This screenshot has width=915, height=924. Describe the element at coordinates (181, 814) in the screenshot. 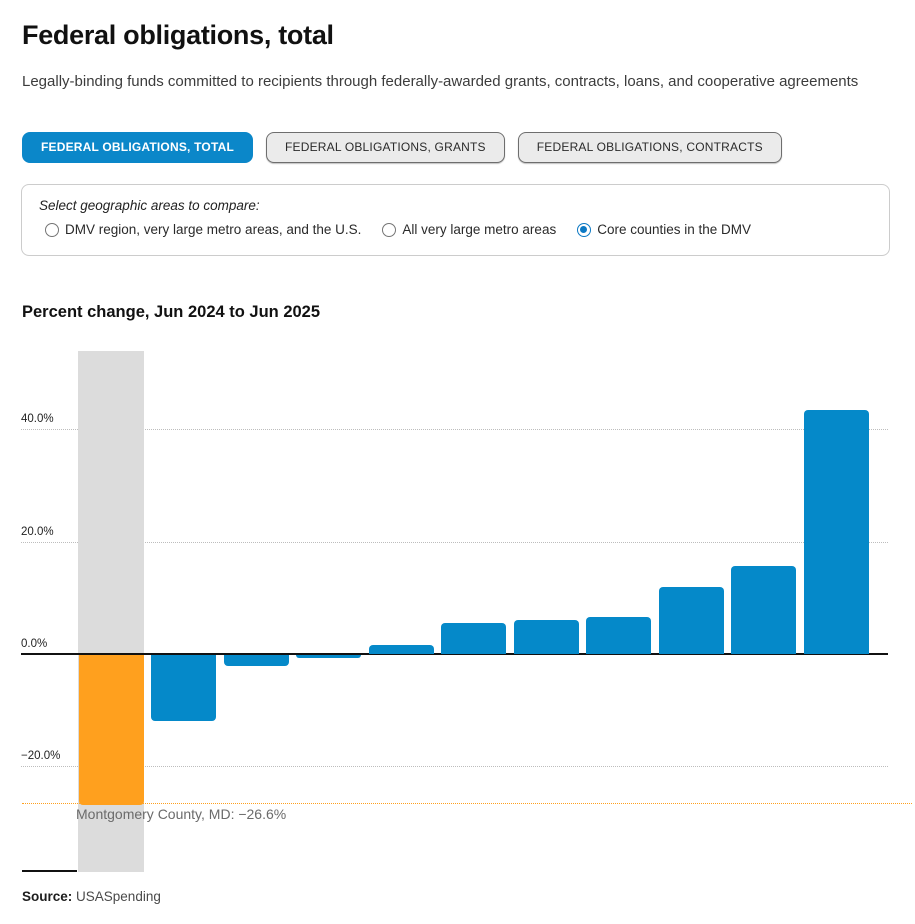

I see `highlight-annotation: Montgomery County, MD: −26.6%` at that location.